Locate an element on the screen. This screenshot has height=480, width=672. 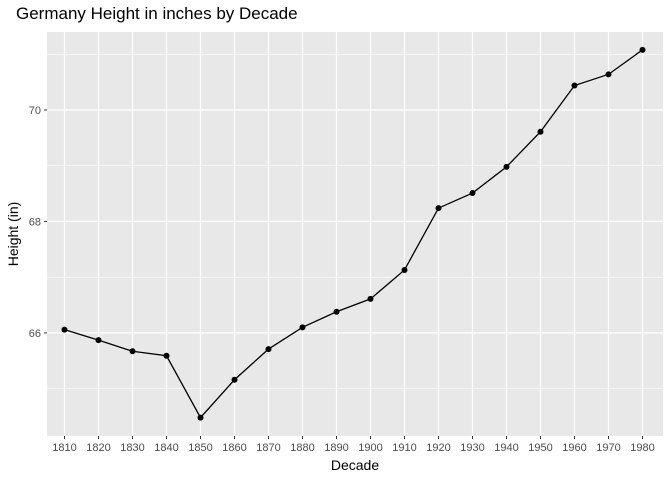
x-tick-label: 1930 is located at coordinates (472, 448).